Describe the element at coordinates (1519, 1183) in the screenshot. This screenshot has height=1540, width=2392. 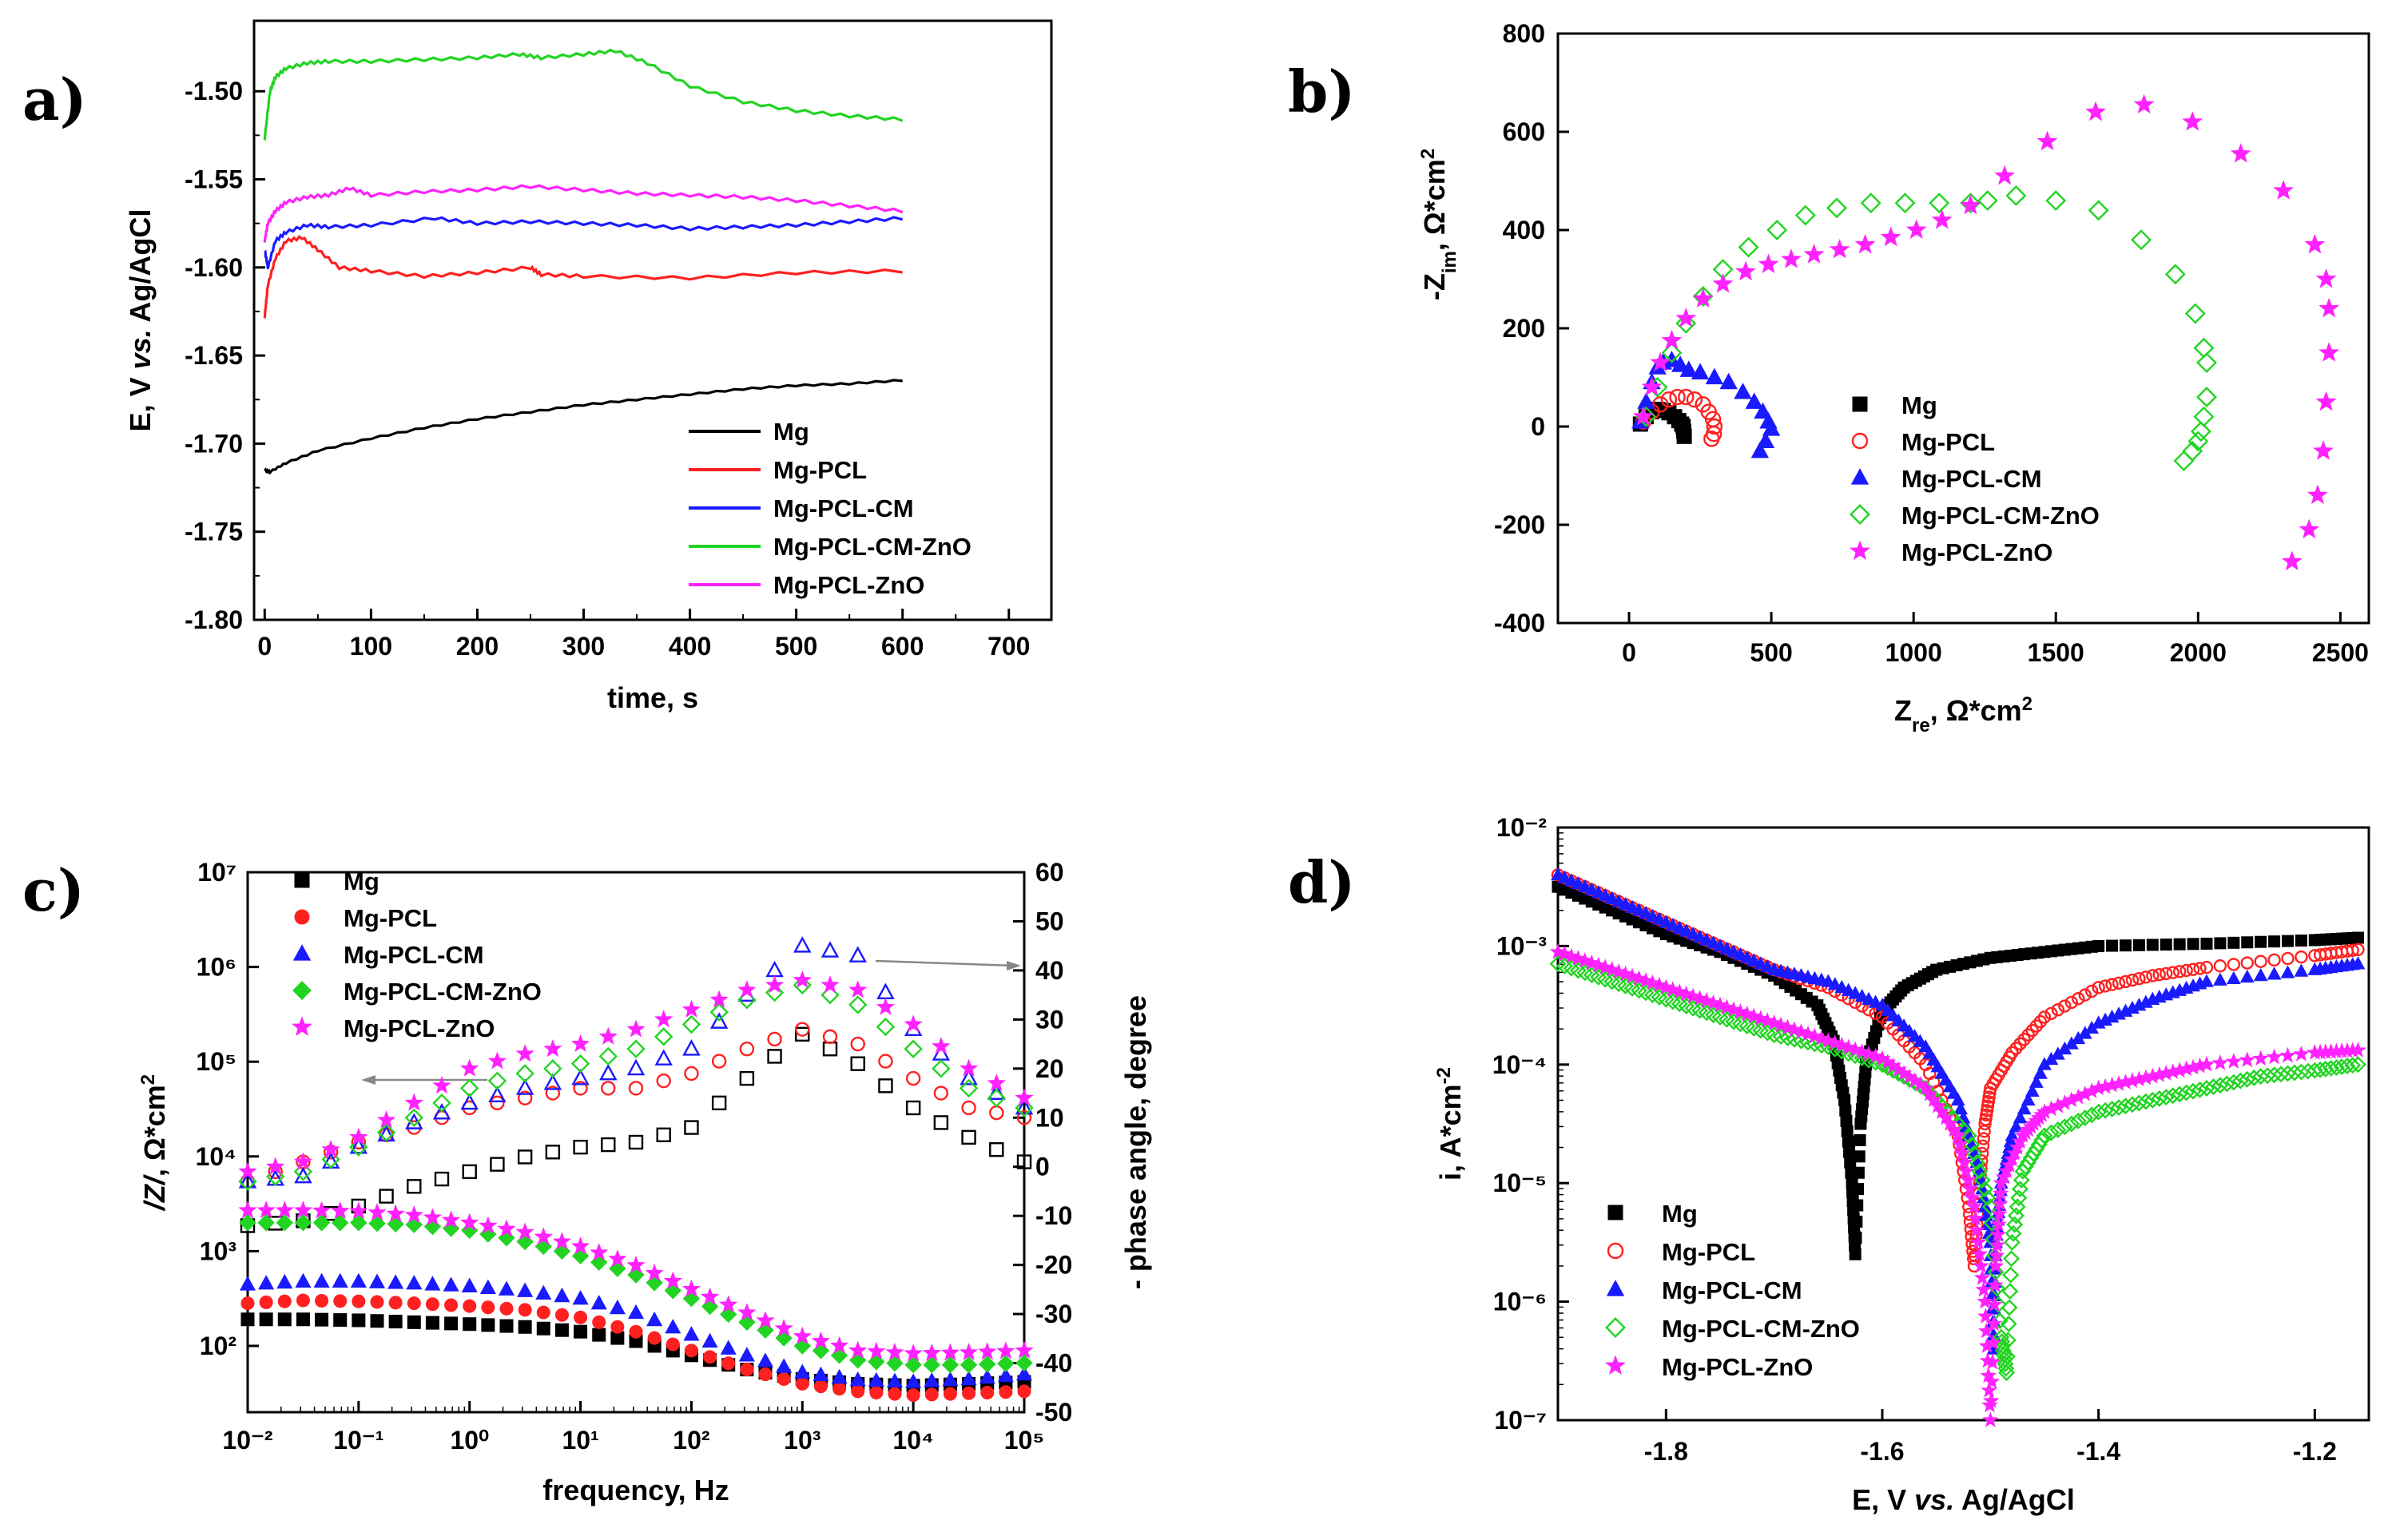
I see `y-tick-label: 10⁻⁵` at that location.